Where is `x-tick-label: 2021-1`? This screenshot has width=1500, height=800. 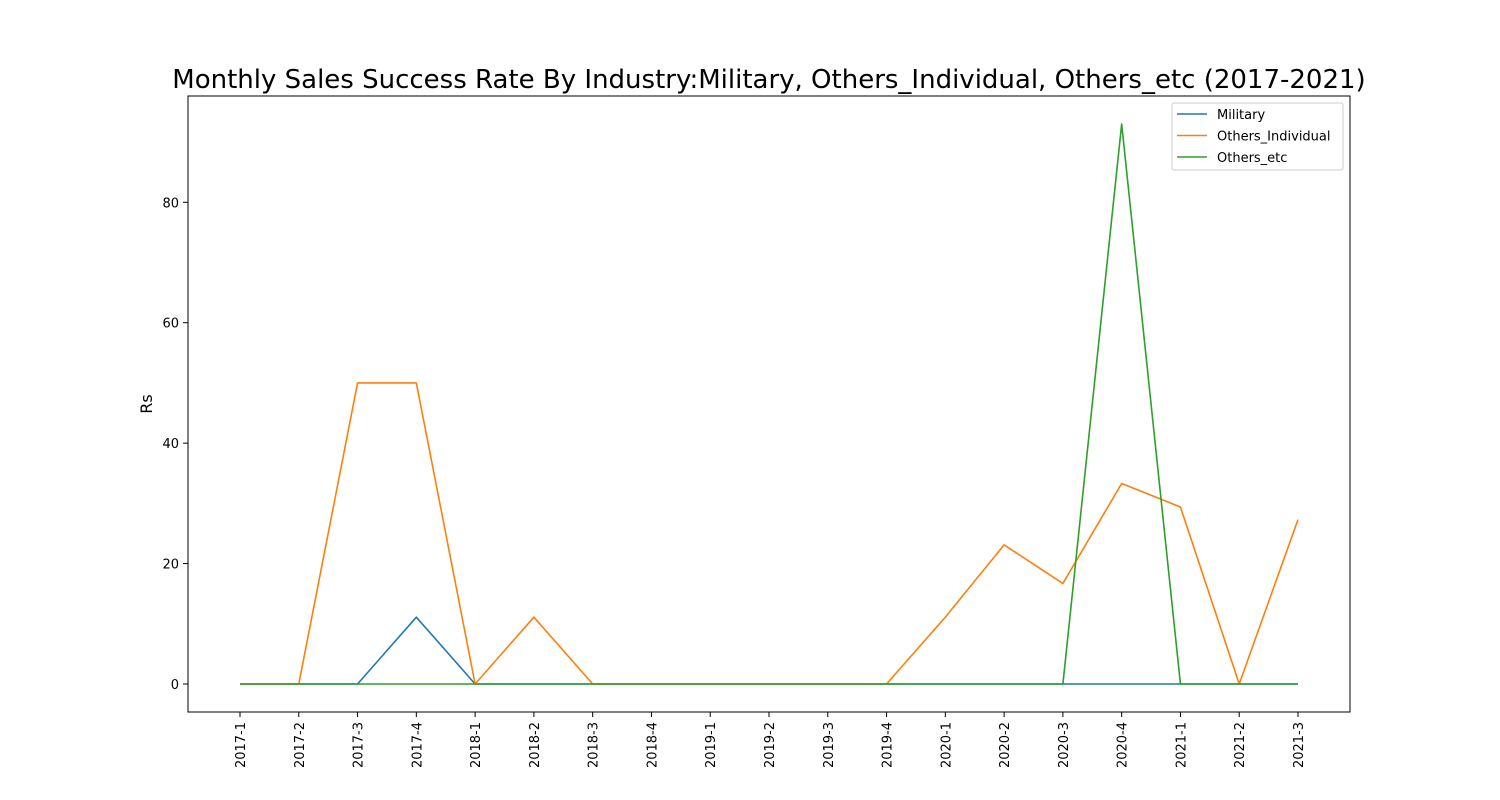 x-tick-label: 2021-1 is located at coordinates (1181, 745).